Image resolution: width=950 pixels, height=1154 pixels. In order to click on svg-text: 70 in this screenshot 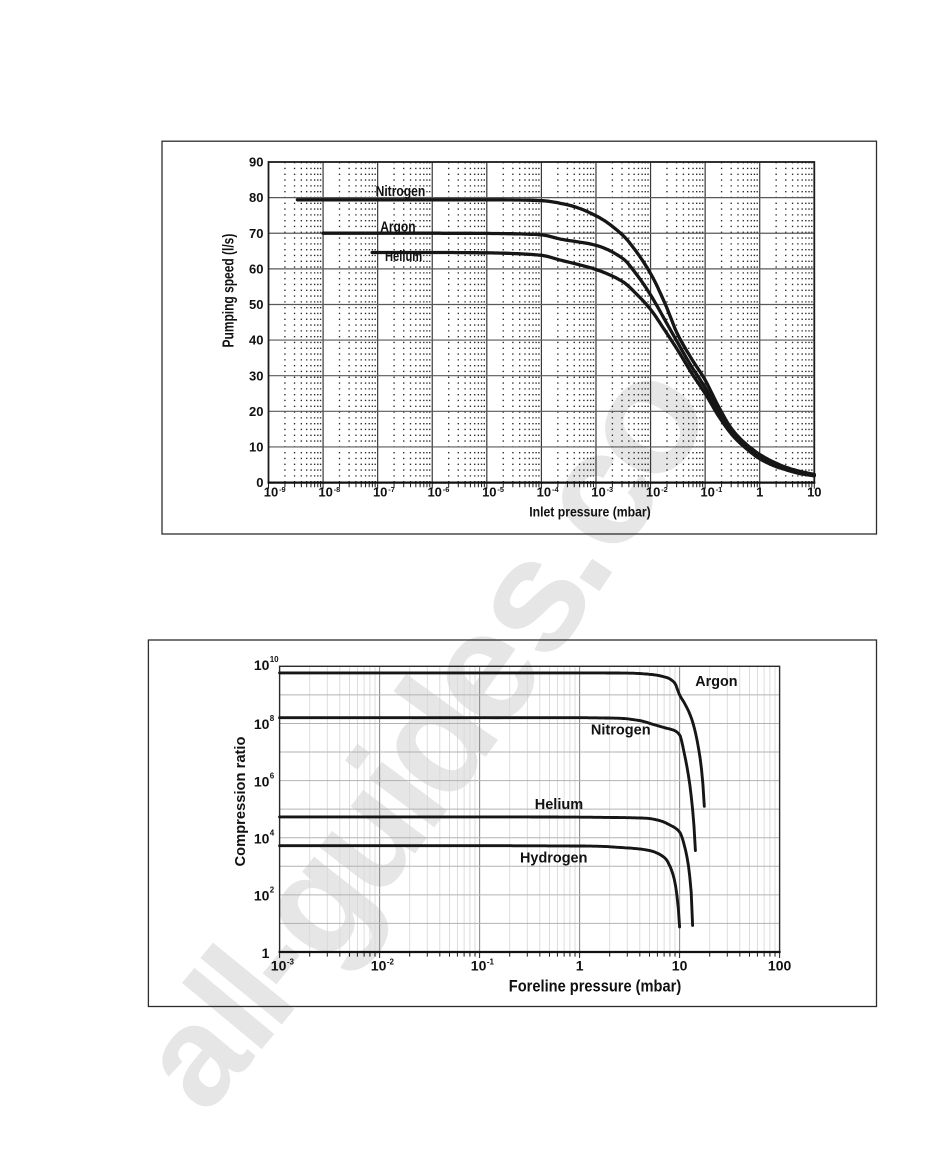, I will do `click(256, 233)`.